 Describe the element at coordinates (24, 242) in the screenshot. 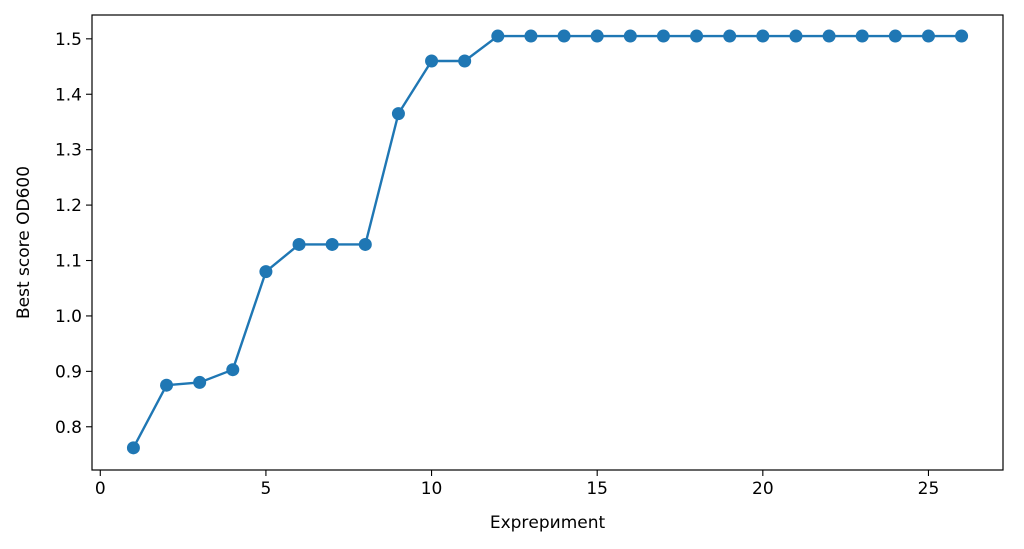

I see `y-axis-label: Best score OD600` at that location.